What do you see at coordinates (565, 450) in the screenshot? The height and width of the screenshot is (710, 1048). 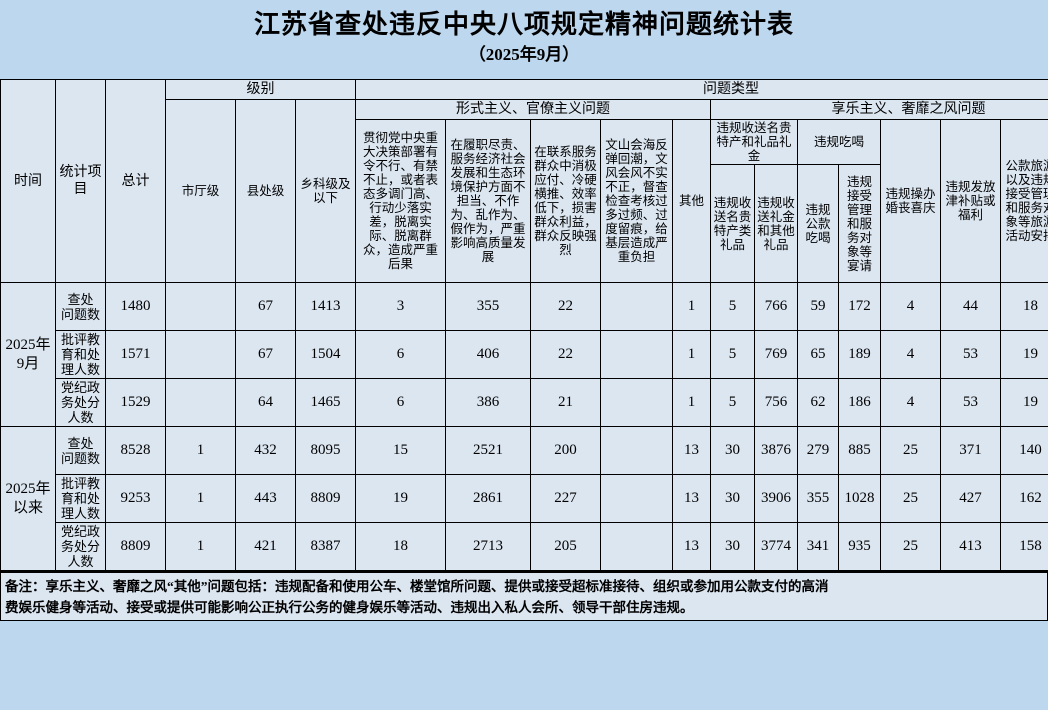 I see `cell-f3: 200` at bounding box center [565, 450].